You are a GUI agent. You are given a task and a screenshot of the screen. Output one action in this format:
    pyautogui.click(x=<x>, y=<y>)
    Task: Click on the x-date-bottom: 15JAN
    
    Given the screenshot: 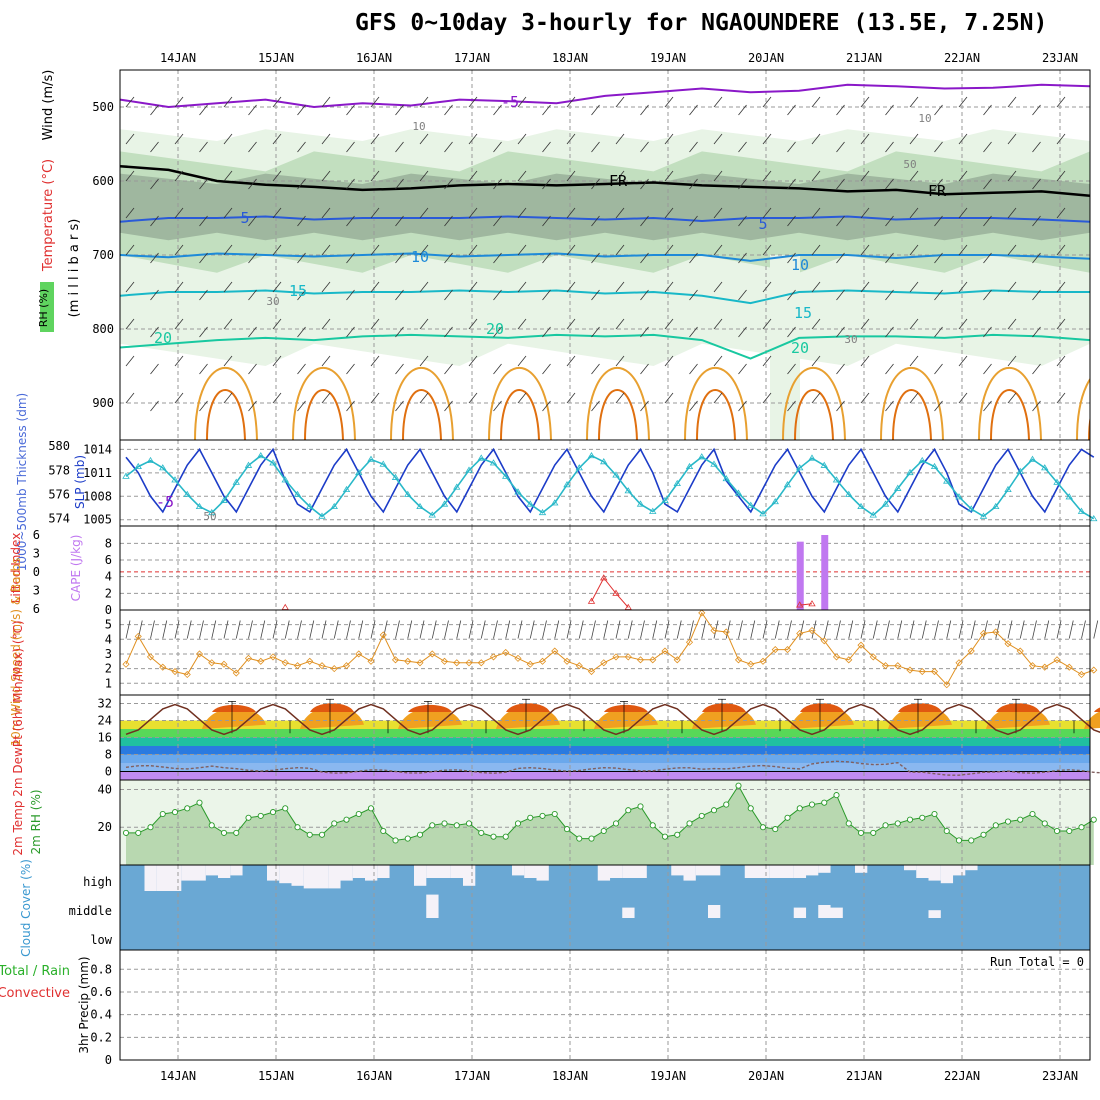 What is the action you would take?
    pyautogui.click(x=276, y=1076)
    